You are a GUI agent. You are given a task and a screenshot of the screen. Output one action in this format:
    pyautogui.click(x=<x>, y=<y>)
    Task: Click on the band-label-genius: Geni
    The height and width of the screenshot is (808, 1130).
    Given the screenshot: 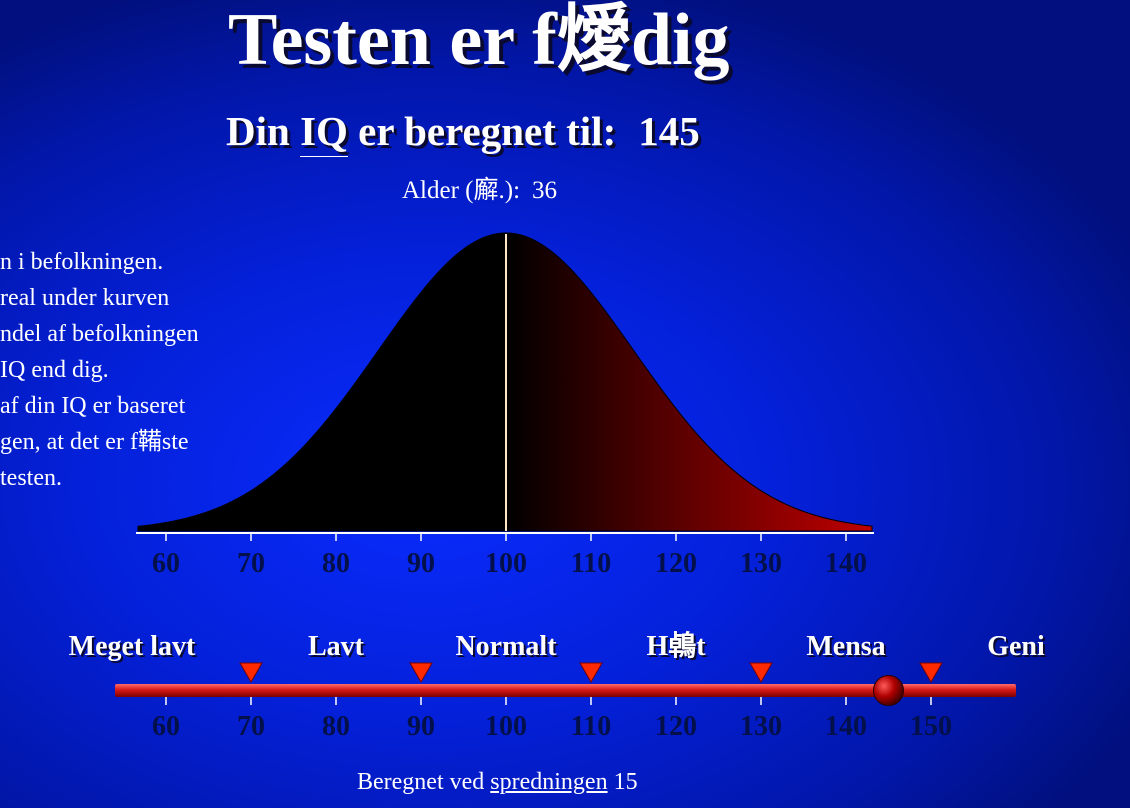 What is the action you would take?
    pyautogui.click(x=1016, y=646)
    